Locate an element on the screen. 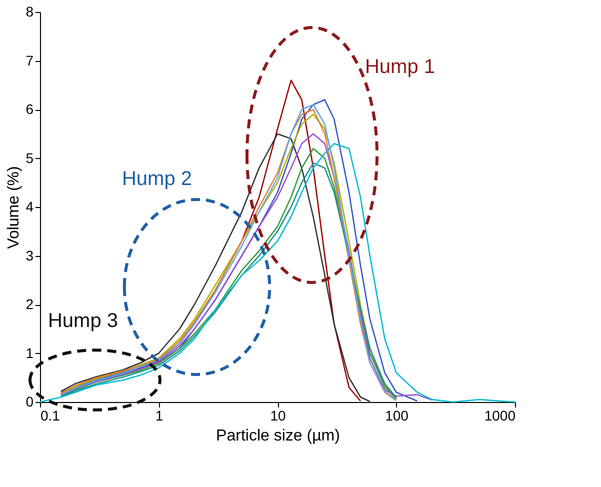  y-tick-label: 1 is located at coordinates (30, 352).